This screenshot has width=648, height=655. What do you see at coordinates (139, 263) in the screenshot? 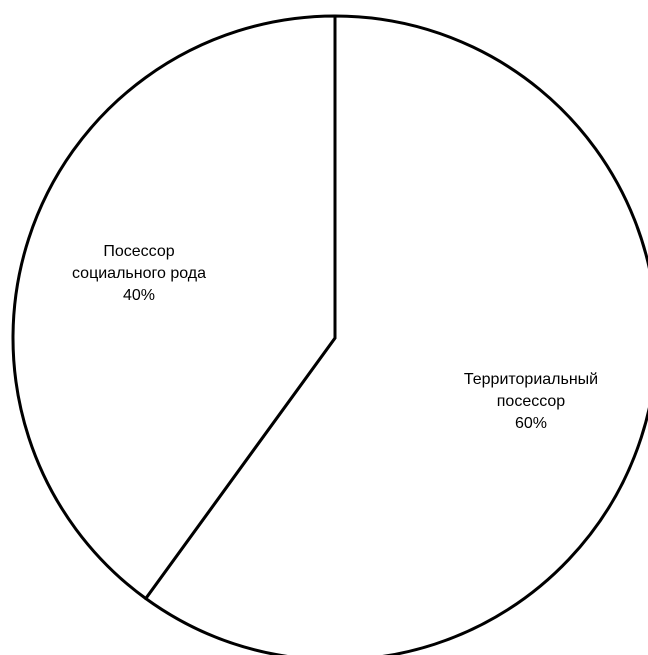
I see `category-label: Посессор социального рода` at bounding box center [139, 263].